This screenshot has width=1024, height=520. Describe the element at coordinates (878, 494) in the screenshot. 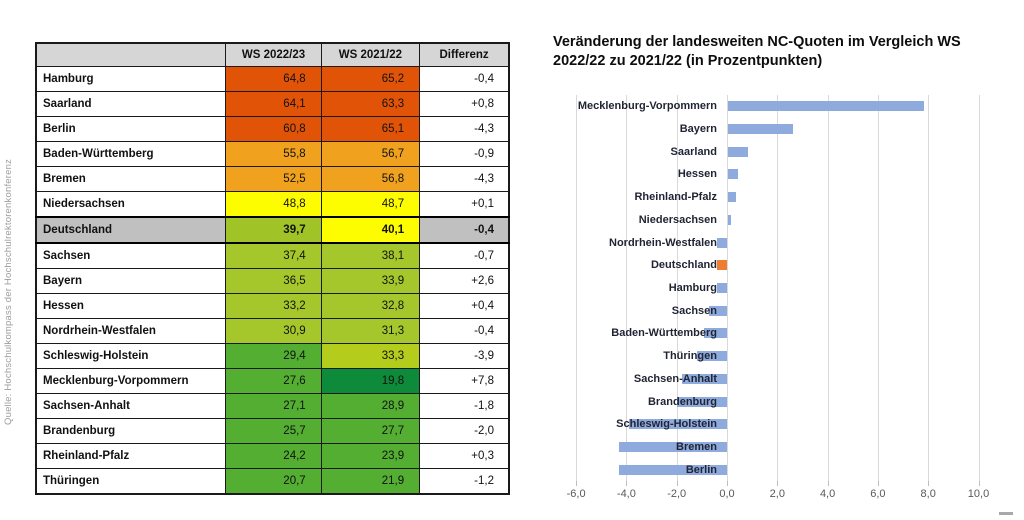

I see `x-axis-tick-label: 6,0` at that location.